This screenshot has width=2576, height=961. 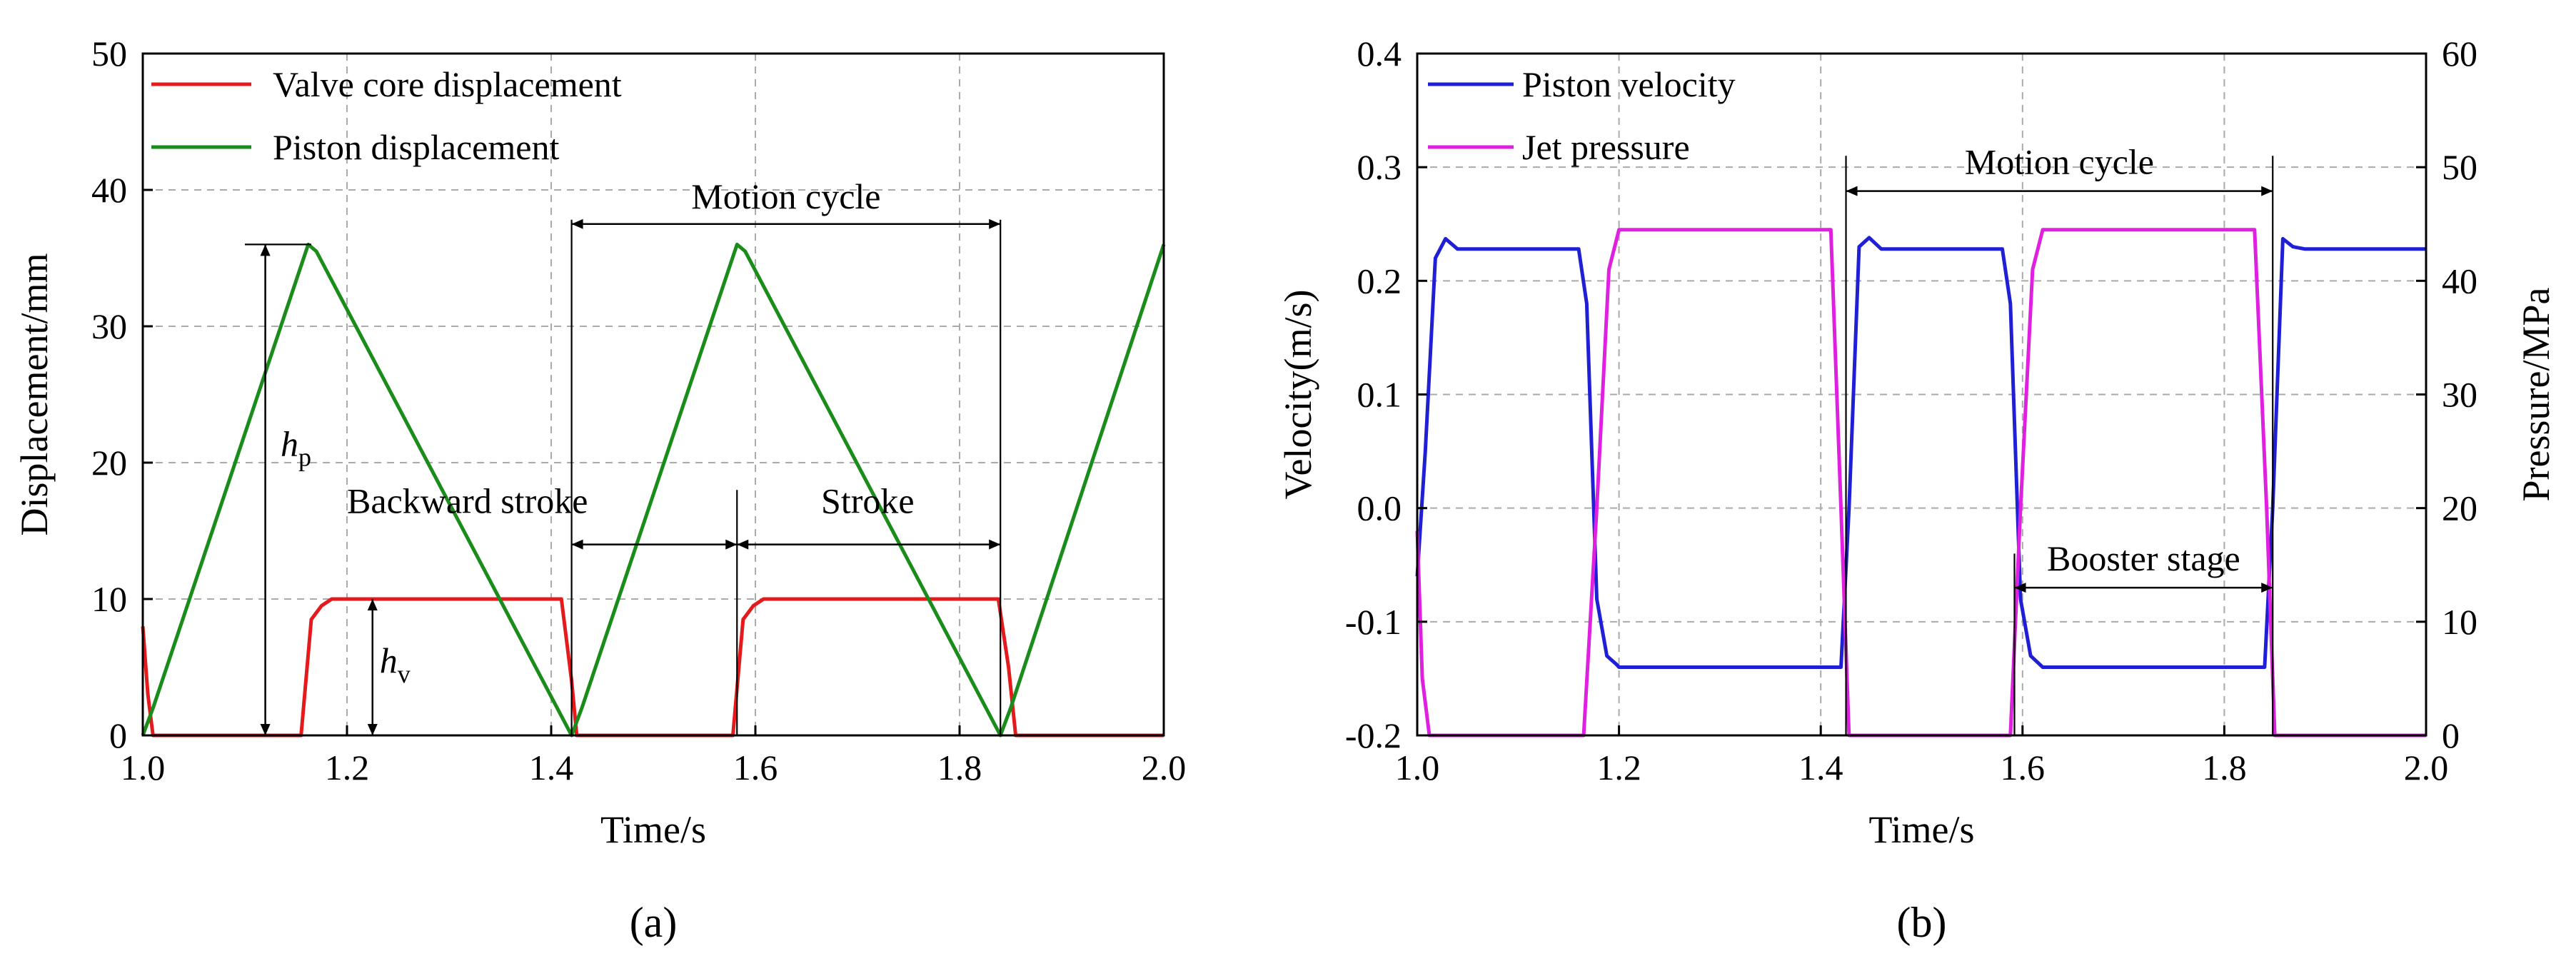 What do you see at coordinates (653, 829) in the screenshot?
I see `x-axis-label-a: Time/s` at bounding box center [653, 829].